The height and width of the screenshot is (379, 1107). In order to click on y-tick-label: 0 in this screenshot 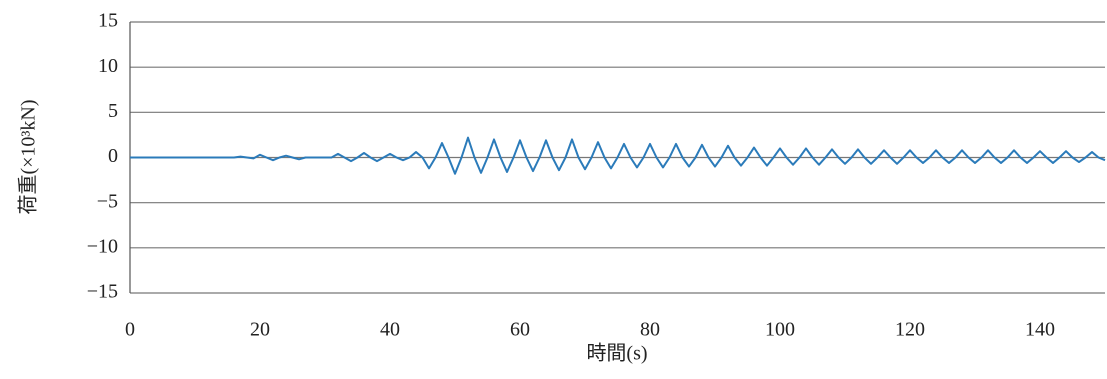, I will do `click(113, 156)`.